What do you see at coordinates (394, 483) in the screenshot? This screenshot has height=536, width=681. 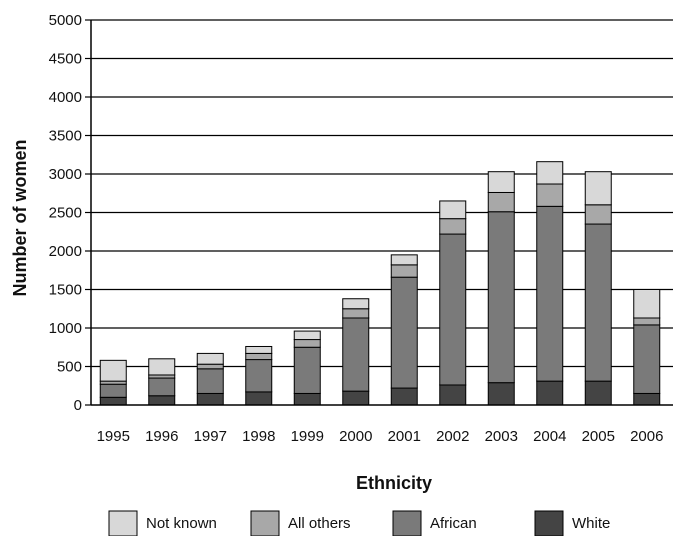 I see `x-axis-title: Ethnicity` at bounding box center [394, 483].